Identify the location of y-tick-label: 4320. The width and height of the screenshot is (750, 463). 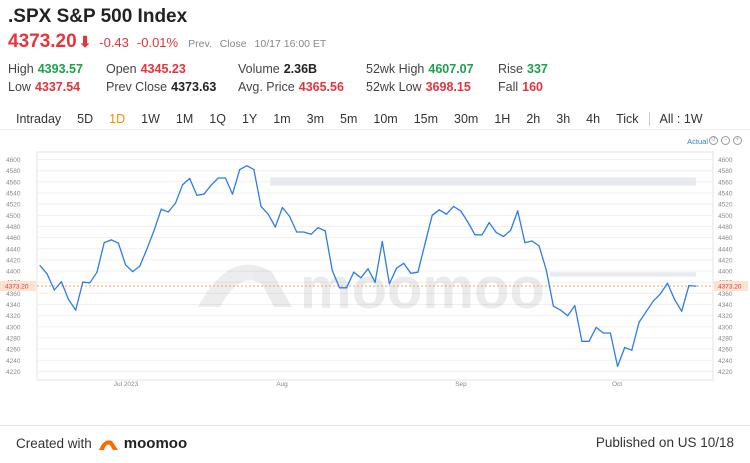
(725, 316).